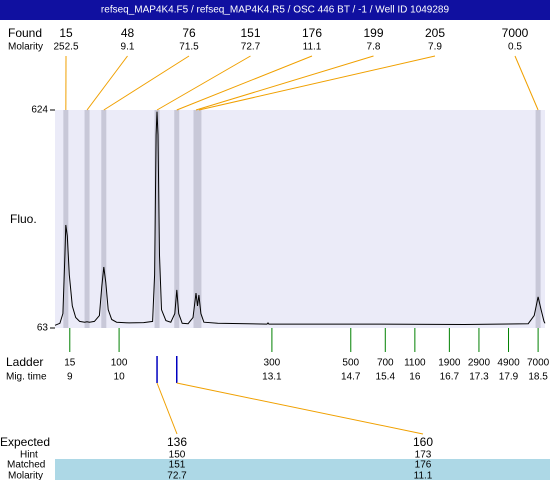  What do you see at coordinates (65, 47) in the screenshot?
I see `found-molarity: 252.5` at bounding box center [65, 47].